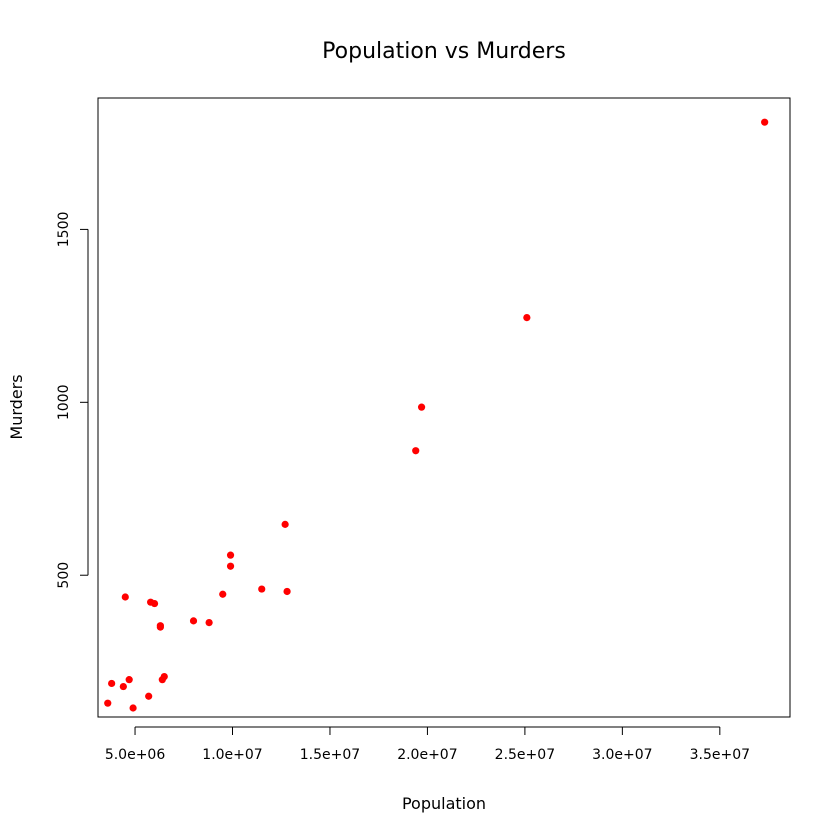 This screenshot has height=840, width=840. What do you see at coordinates (444, 803) in the screenshot?
I see `x-axis-label: Population` at bounding box center [444, 803].